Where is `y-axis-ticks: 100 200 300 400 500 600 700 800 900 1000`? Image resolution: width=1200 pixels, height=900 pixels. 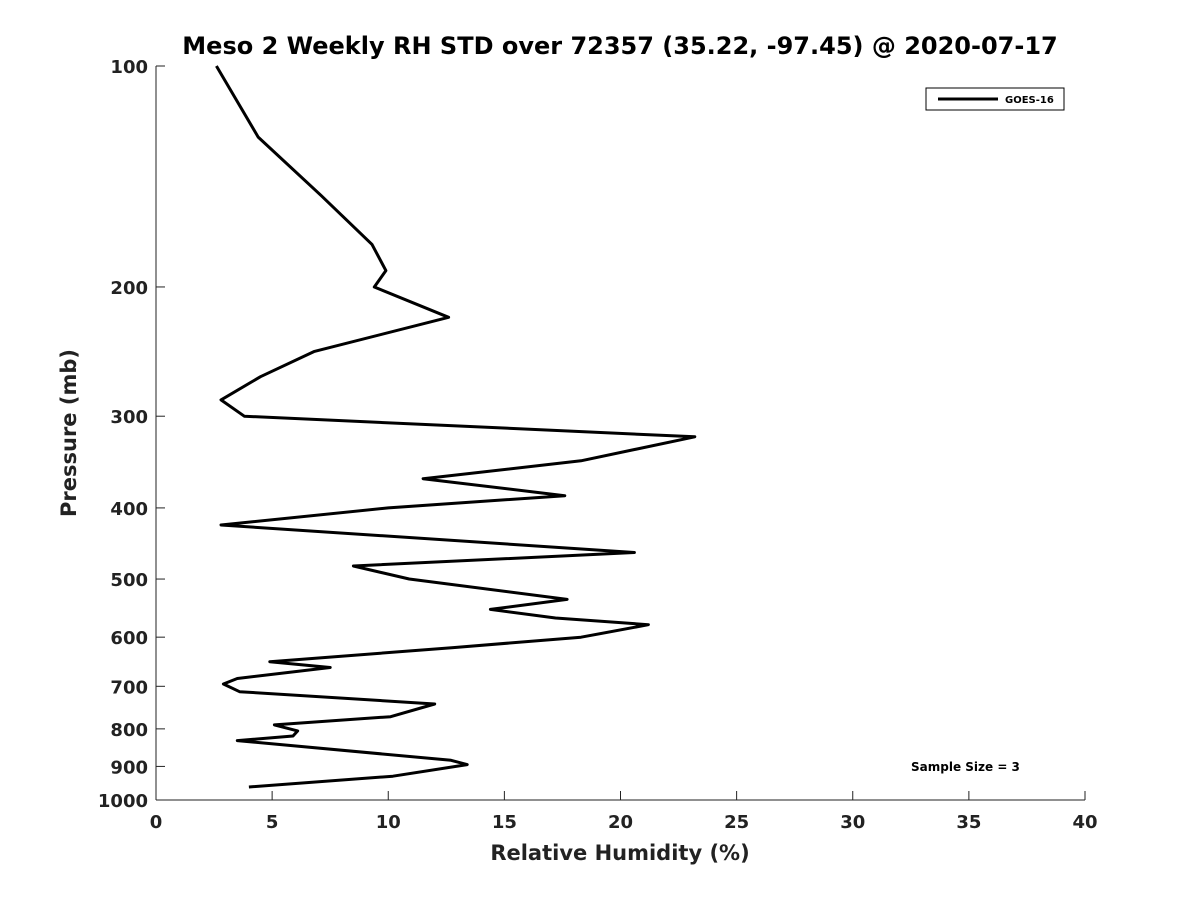 y-axis-ticks: 100 200 300 400 500 600 700 800 900 1000 is located at coordinates (131, 434).